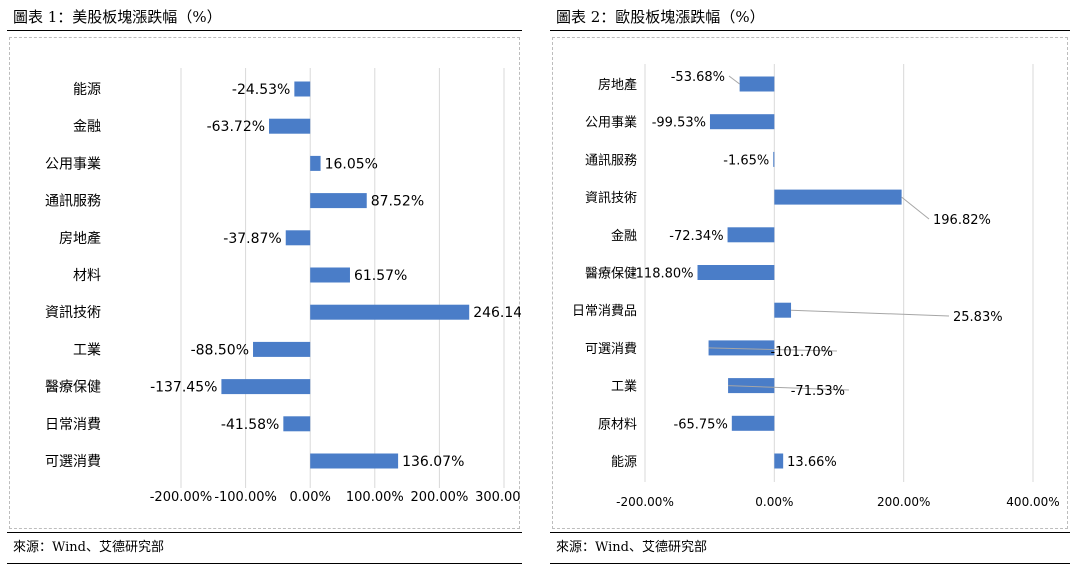 This screenshot has width=1081, height=572. I want to click on category-label: 日常消費品, so click(604, 311).